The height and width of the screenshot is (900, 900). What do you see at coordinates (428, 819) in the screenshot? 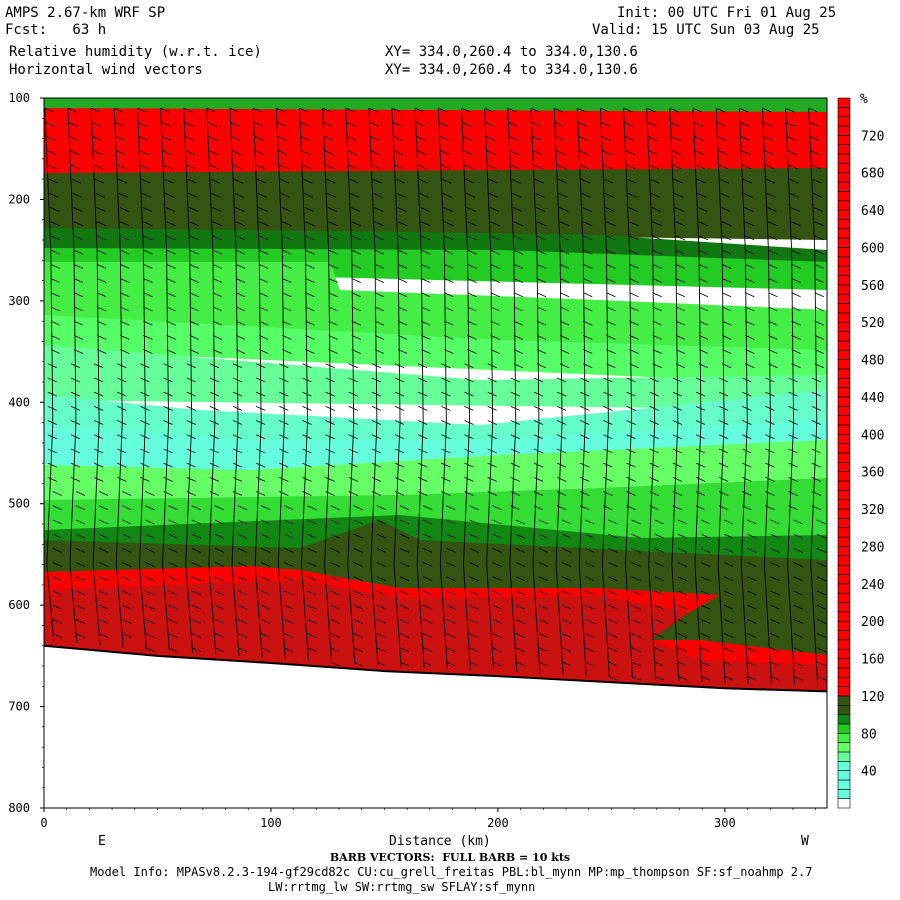
I see `x-axis: 0 100 200 300` at bounding box center [428, 819].